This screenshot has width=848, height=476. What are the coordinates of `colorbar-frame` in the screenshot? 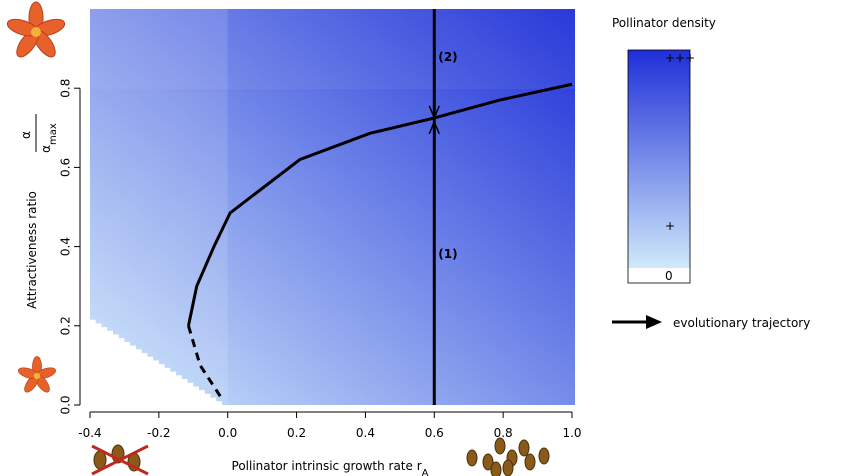 It's located at (659, 166).